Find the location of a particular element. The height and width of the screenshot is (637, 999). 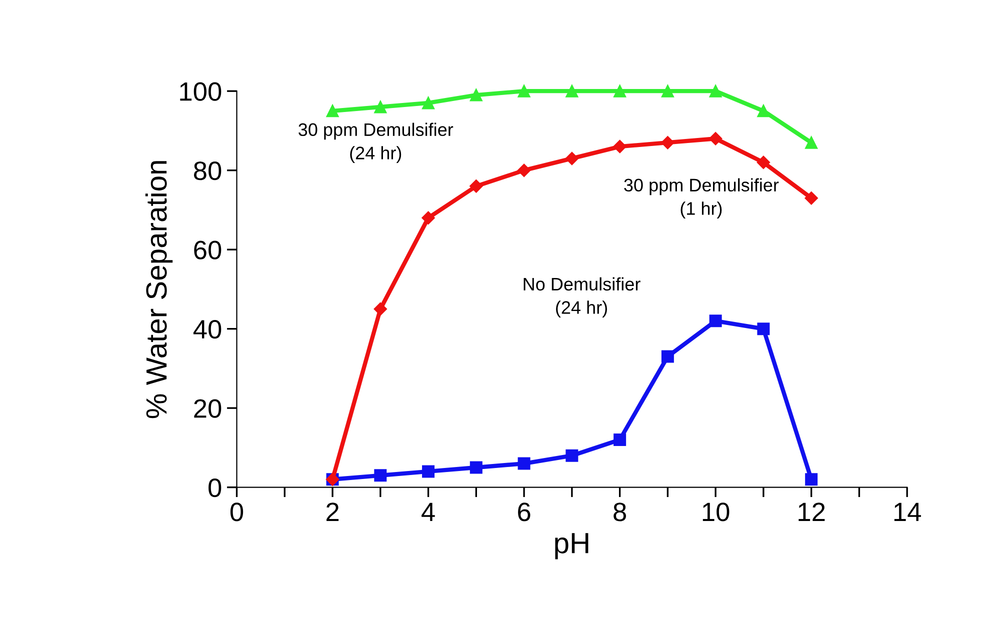

y-tick-label: 20 is located at coordinates (208, 408).